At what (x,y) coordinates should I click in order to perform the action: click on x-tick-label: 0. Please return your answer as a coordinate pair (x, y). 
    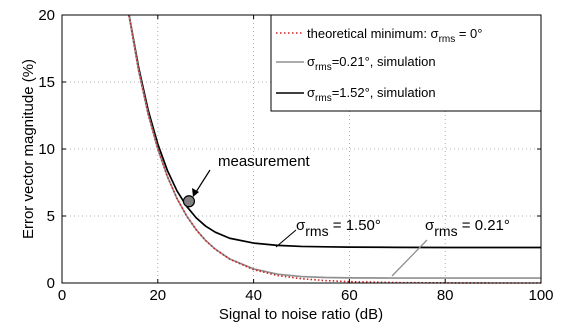
    Looking at the image, I should click on (62, 295).